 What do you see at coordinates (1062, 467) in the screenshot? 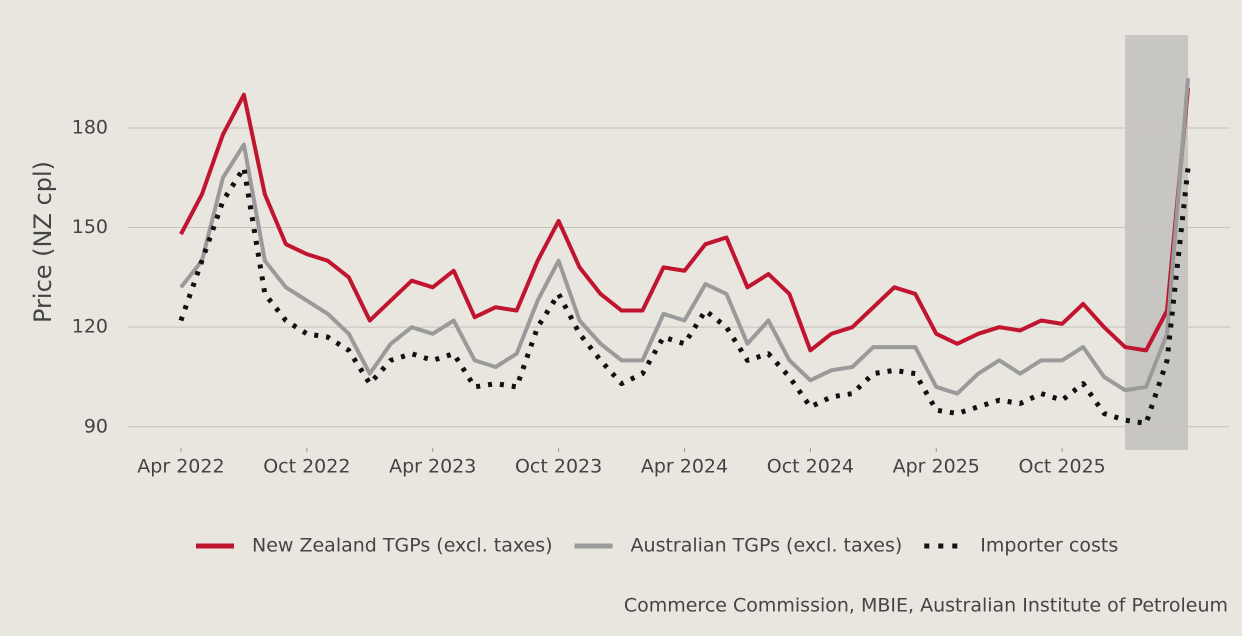
I see `x-tick-label: Oct 2025` at bounding box center [1062, 467].